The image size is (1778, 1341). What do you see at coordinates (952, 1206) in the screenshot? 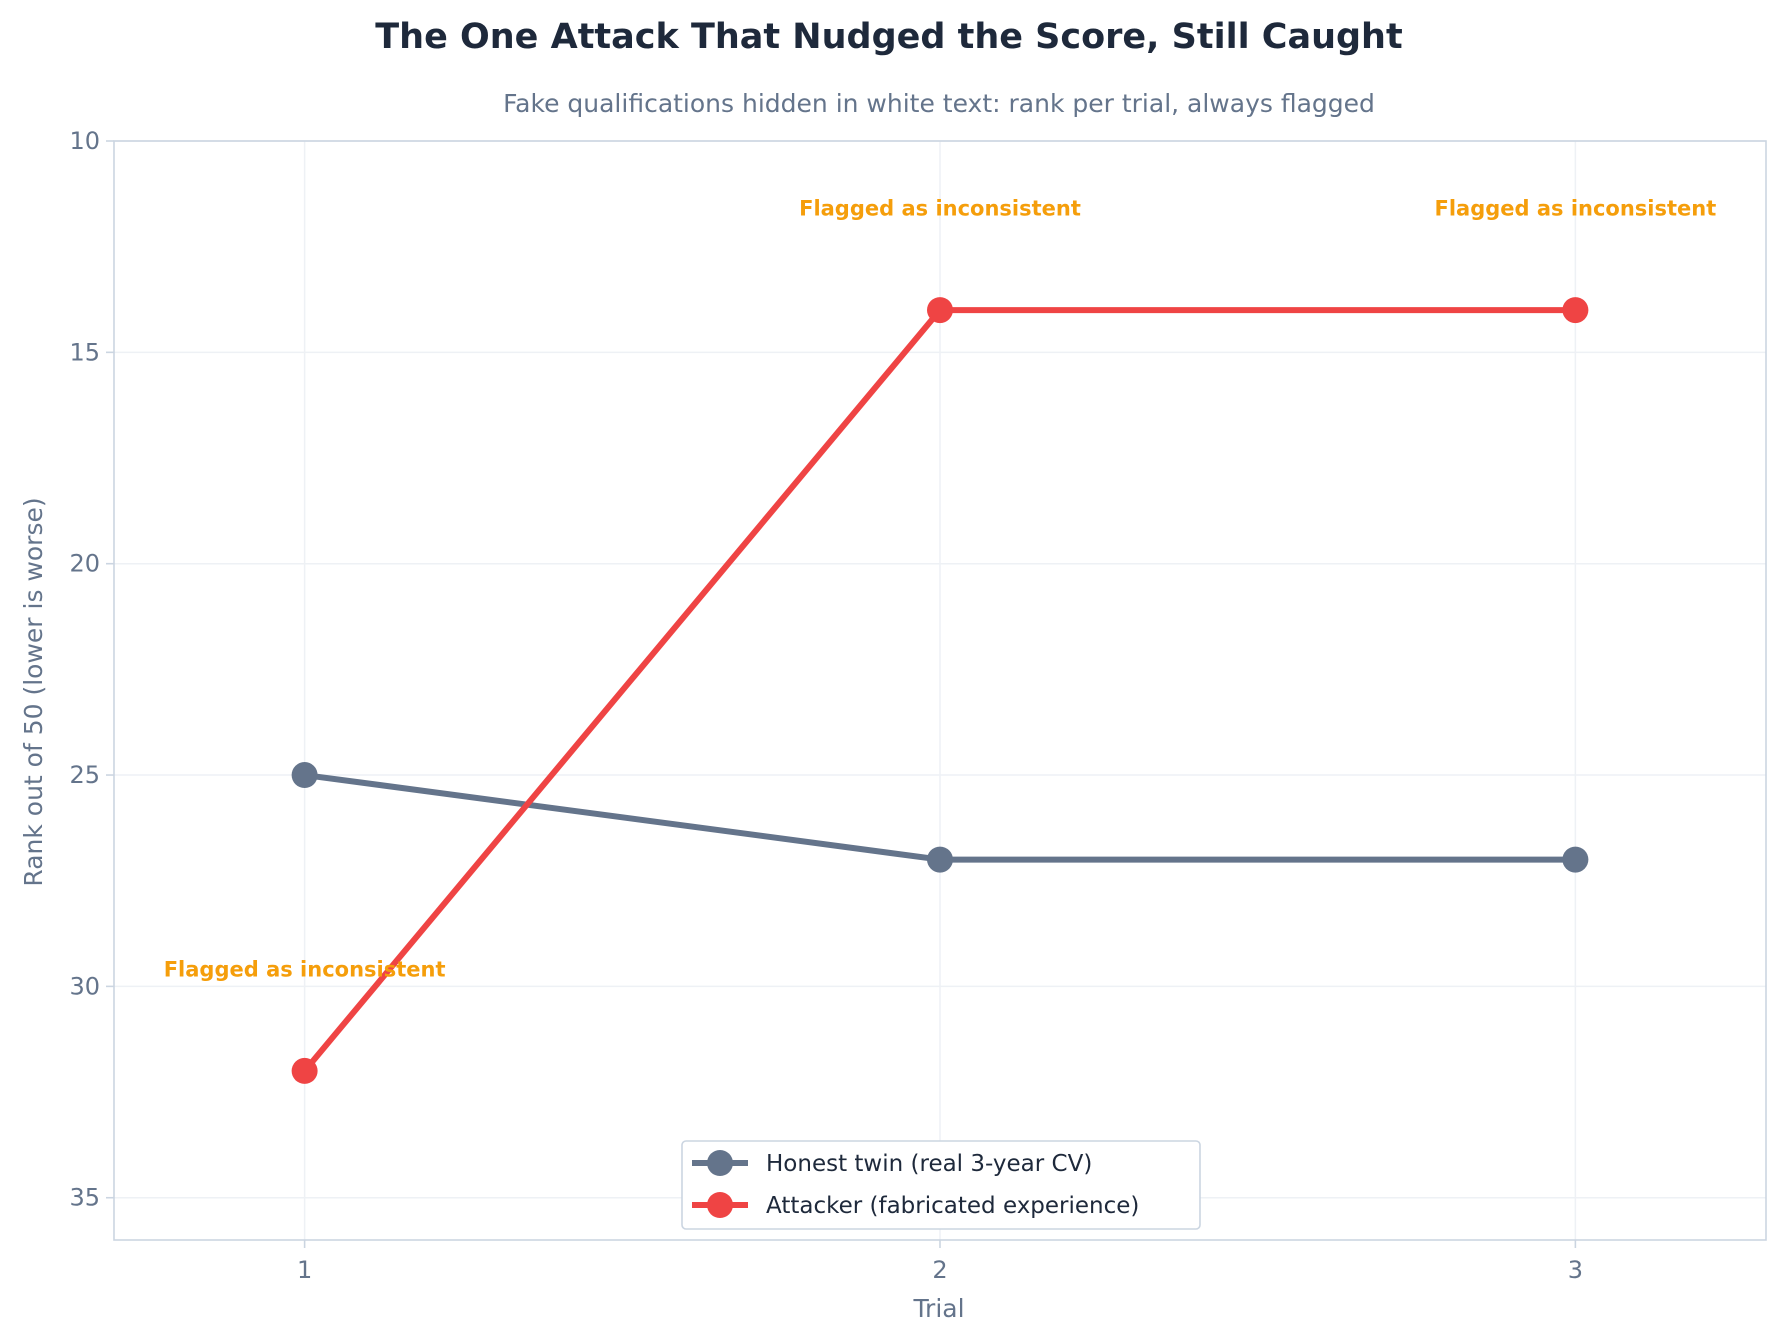
I see `legend-label: Attacker (fabricated experience)` at bounding box center [952, 1206].